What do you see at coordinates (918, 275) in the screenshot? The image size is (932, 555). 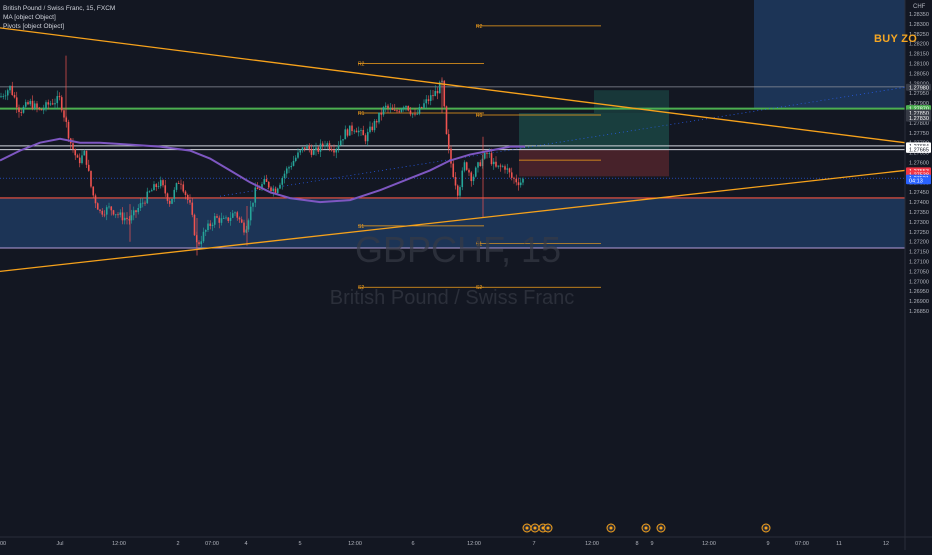 I see `price-axis-background` at bounding box center [918, 275].